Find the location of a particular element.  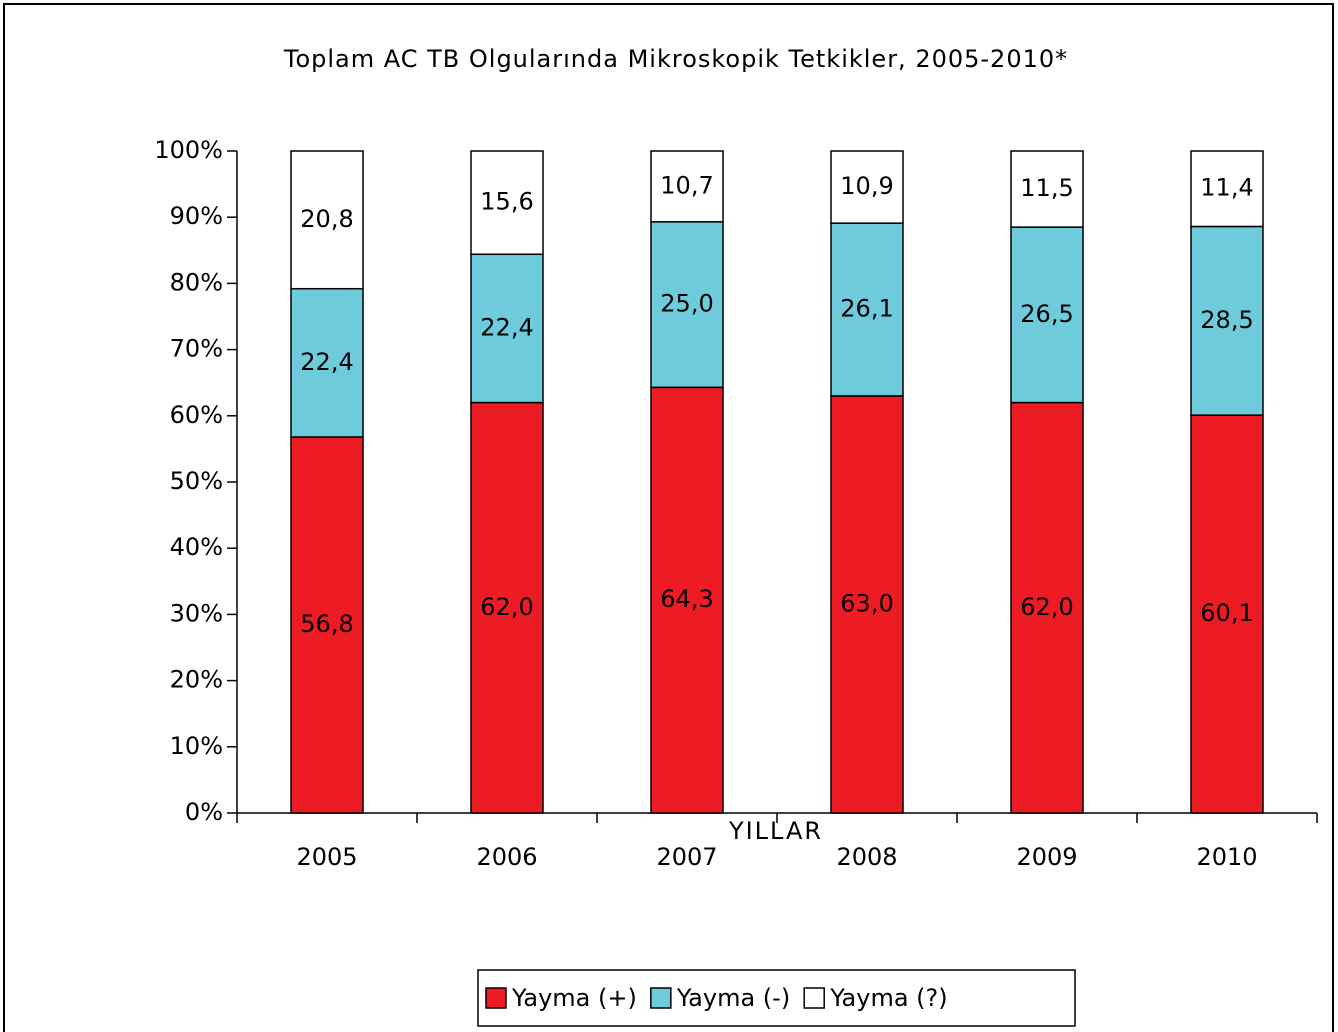

data-label: 56,8 is located at coordinates (326, 624).